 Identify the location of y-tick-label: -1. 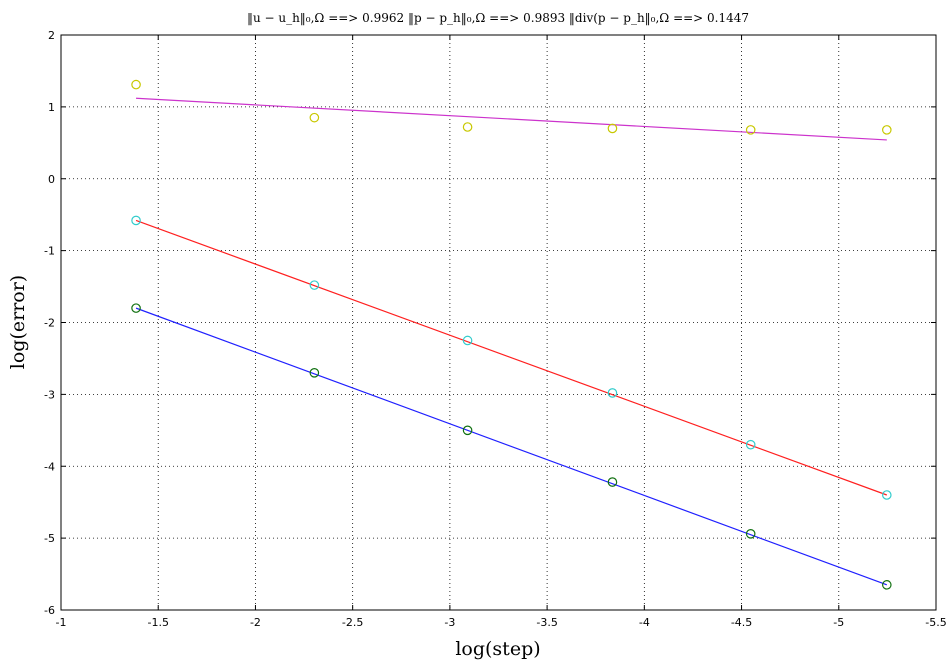
(49, 251).